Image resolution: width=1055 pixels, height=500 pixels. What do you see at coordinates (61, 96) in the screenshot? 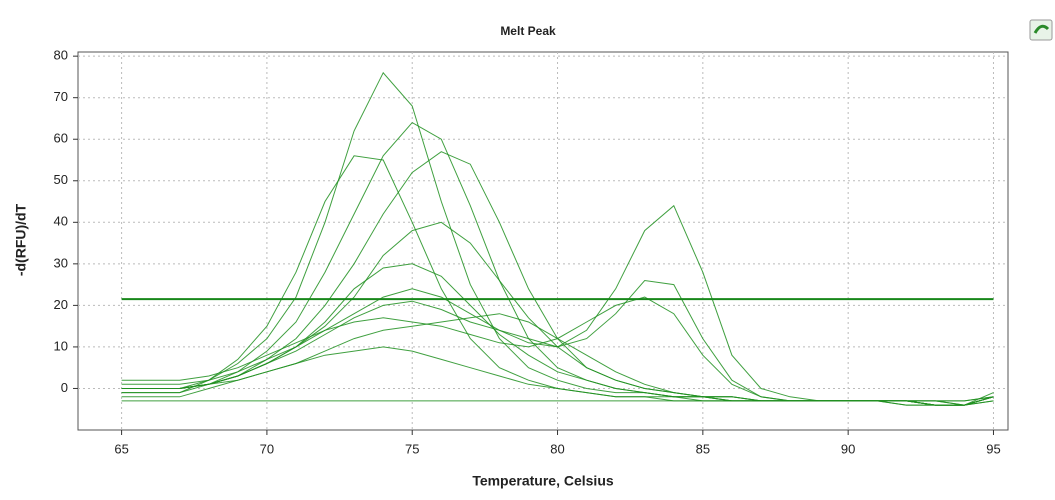
I see `y-tick-label: 70` at bounding box center [61, 96].